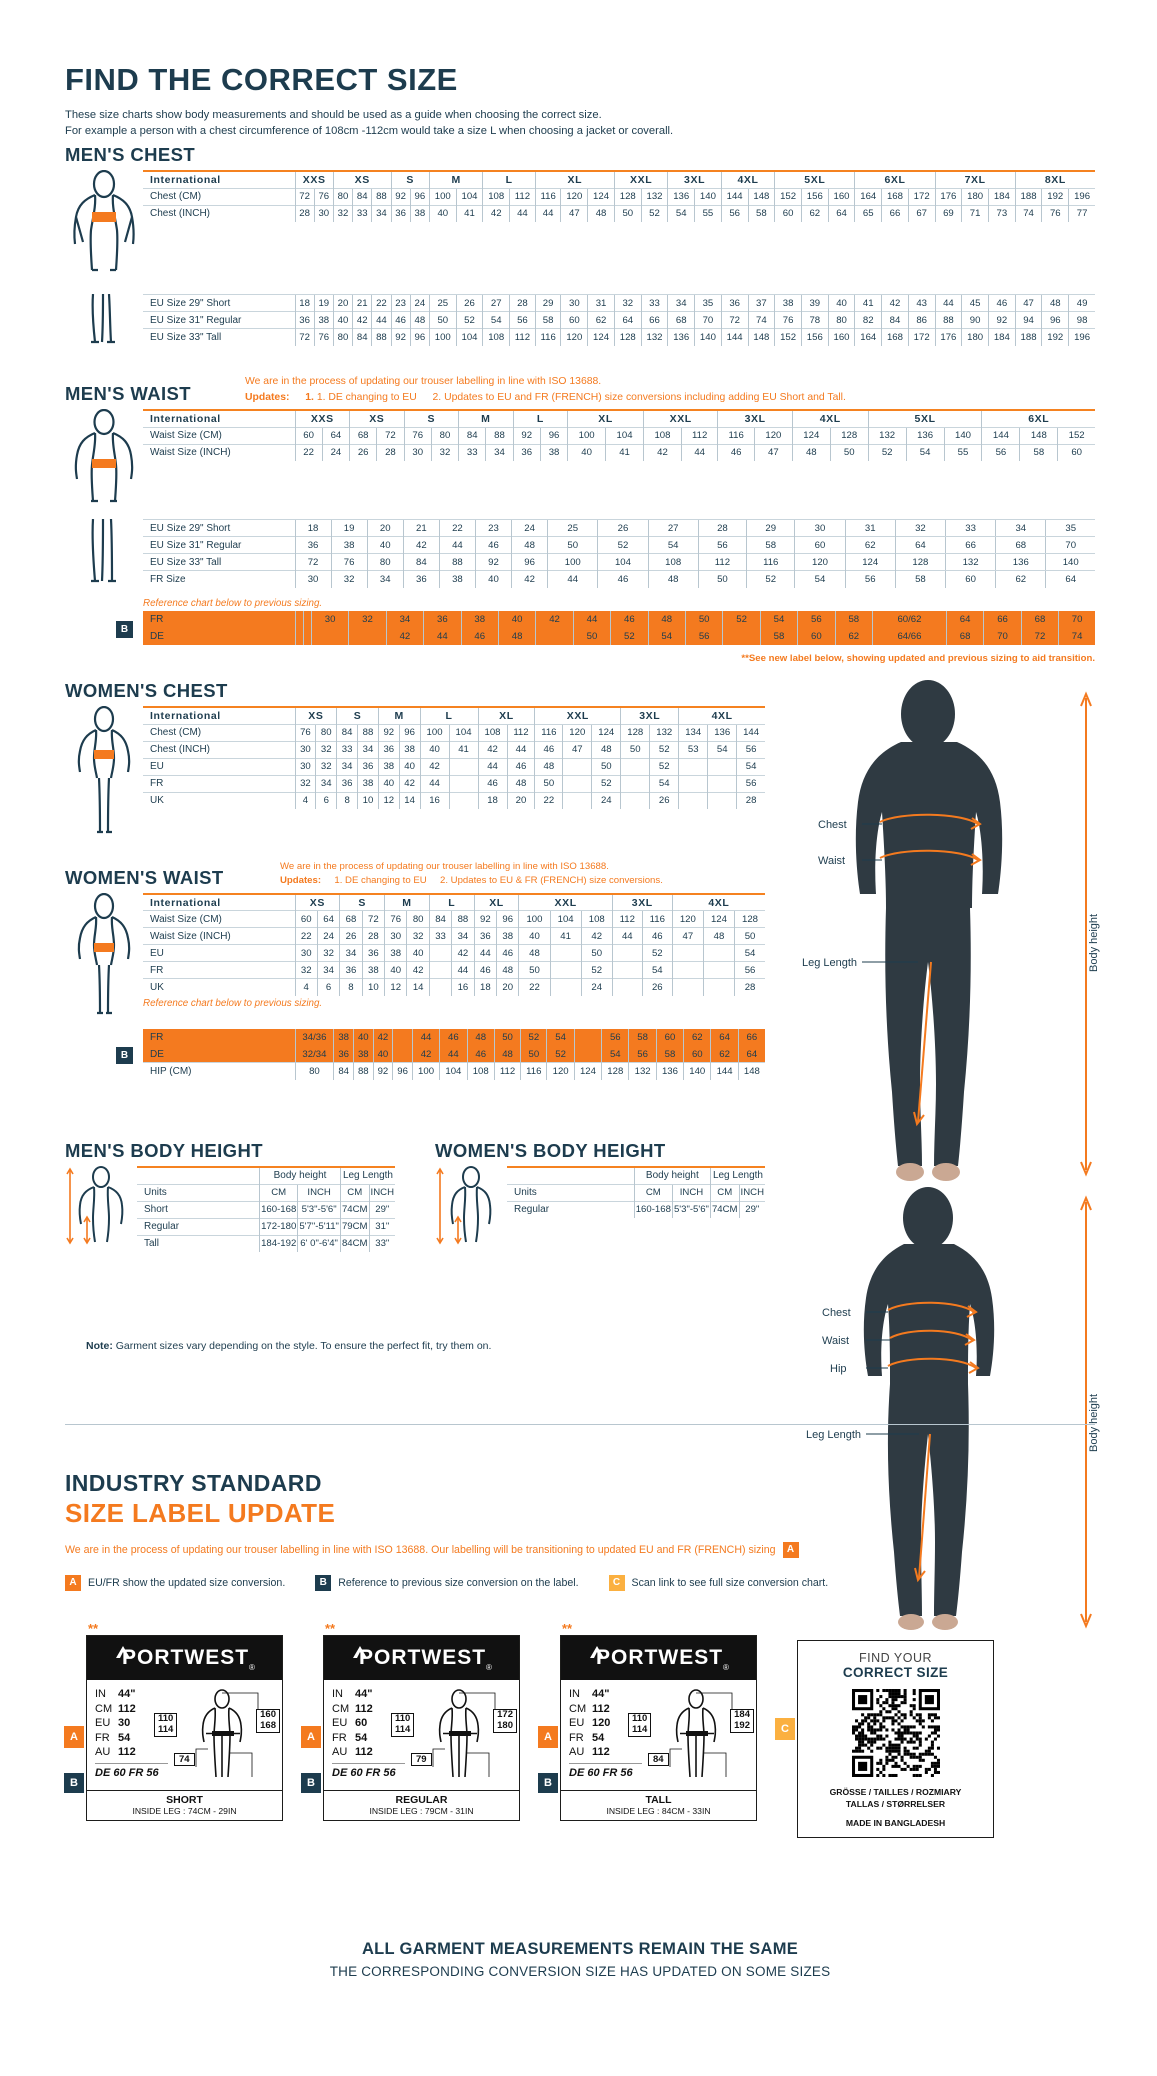 Image resolution: width=1157 pixels, height=2076 pixels. I want to click on orange-reference-row: DE 32/34 36 38 40 42 44 46 48 50 52 54 56 58 60 62 64, so click(454, 1054).